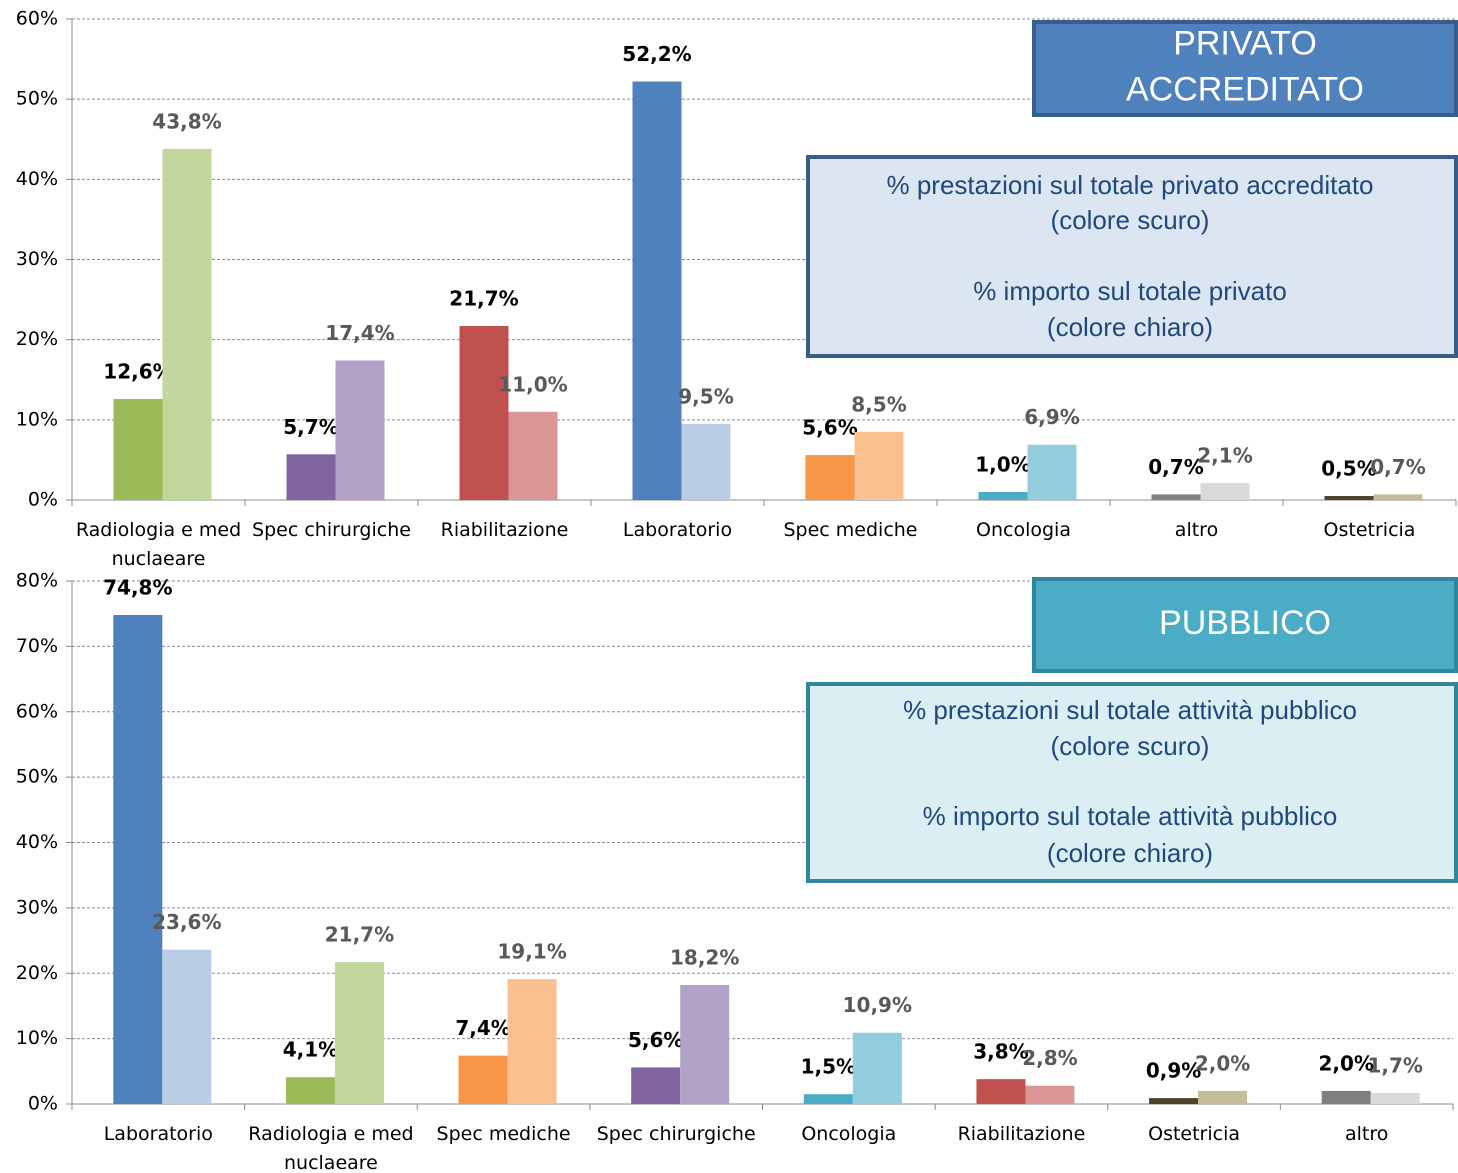 The height and width of the screenshot is (1173, 1458). What do you see at coordinates (359, 333) in the screenshot?
I see `value-label: 17,4%` at bounding box center [359, 333].